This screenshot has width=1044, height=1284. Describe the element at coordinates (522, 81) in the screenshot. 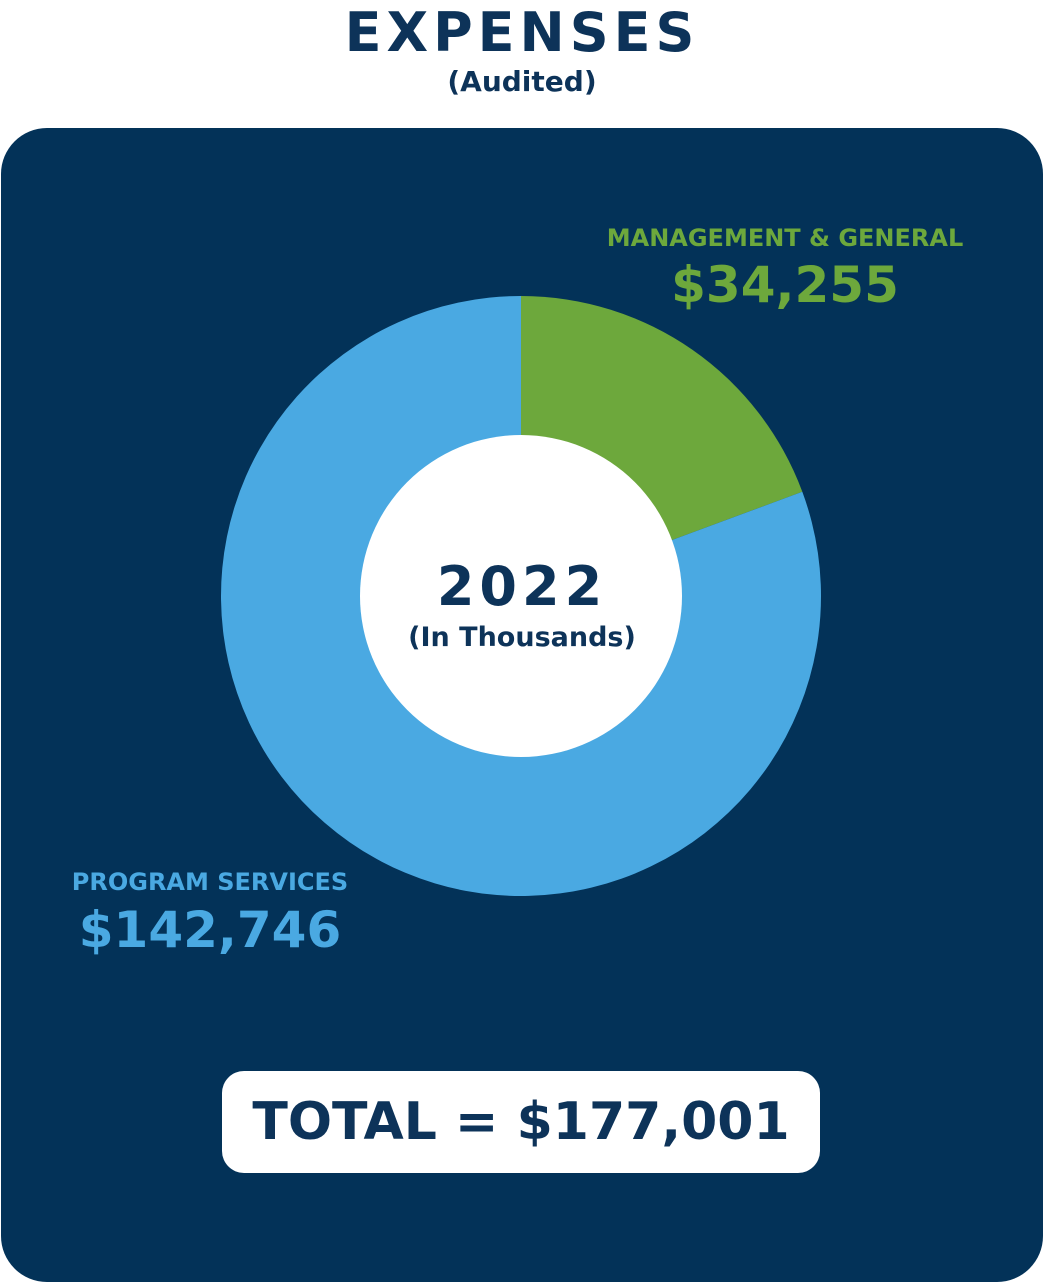

I see `chart-subtitle: (Audited)` at that location.